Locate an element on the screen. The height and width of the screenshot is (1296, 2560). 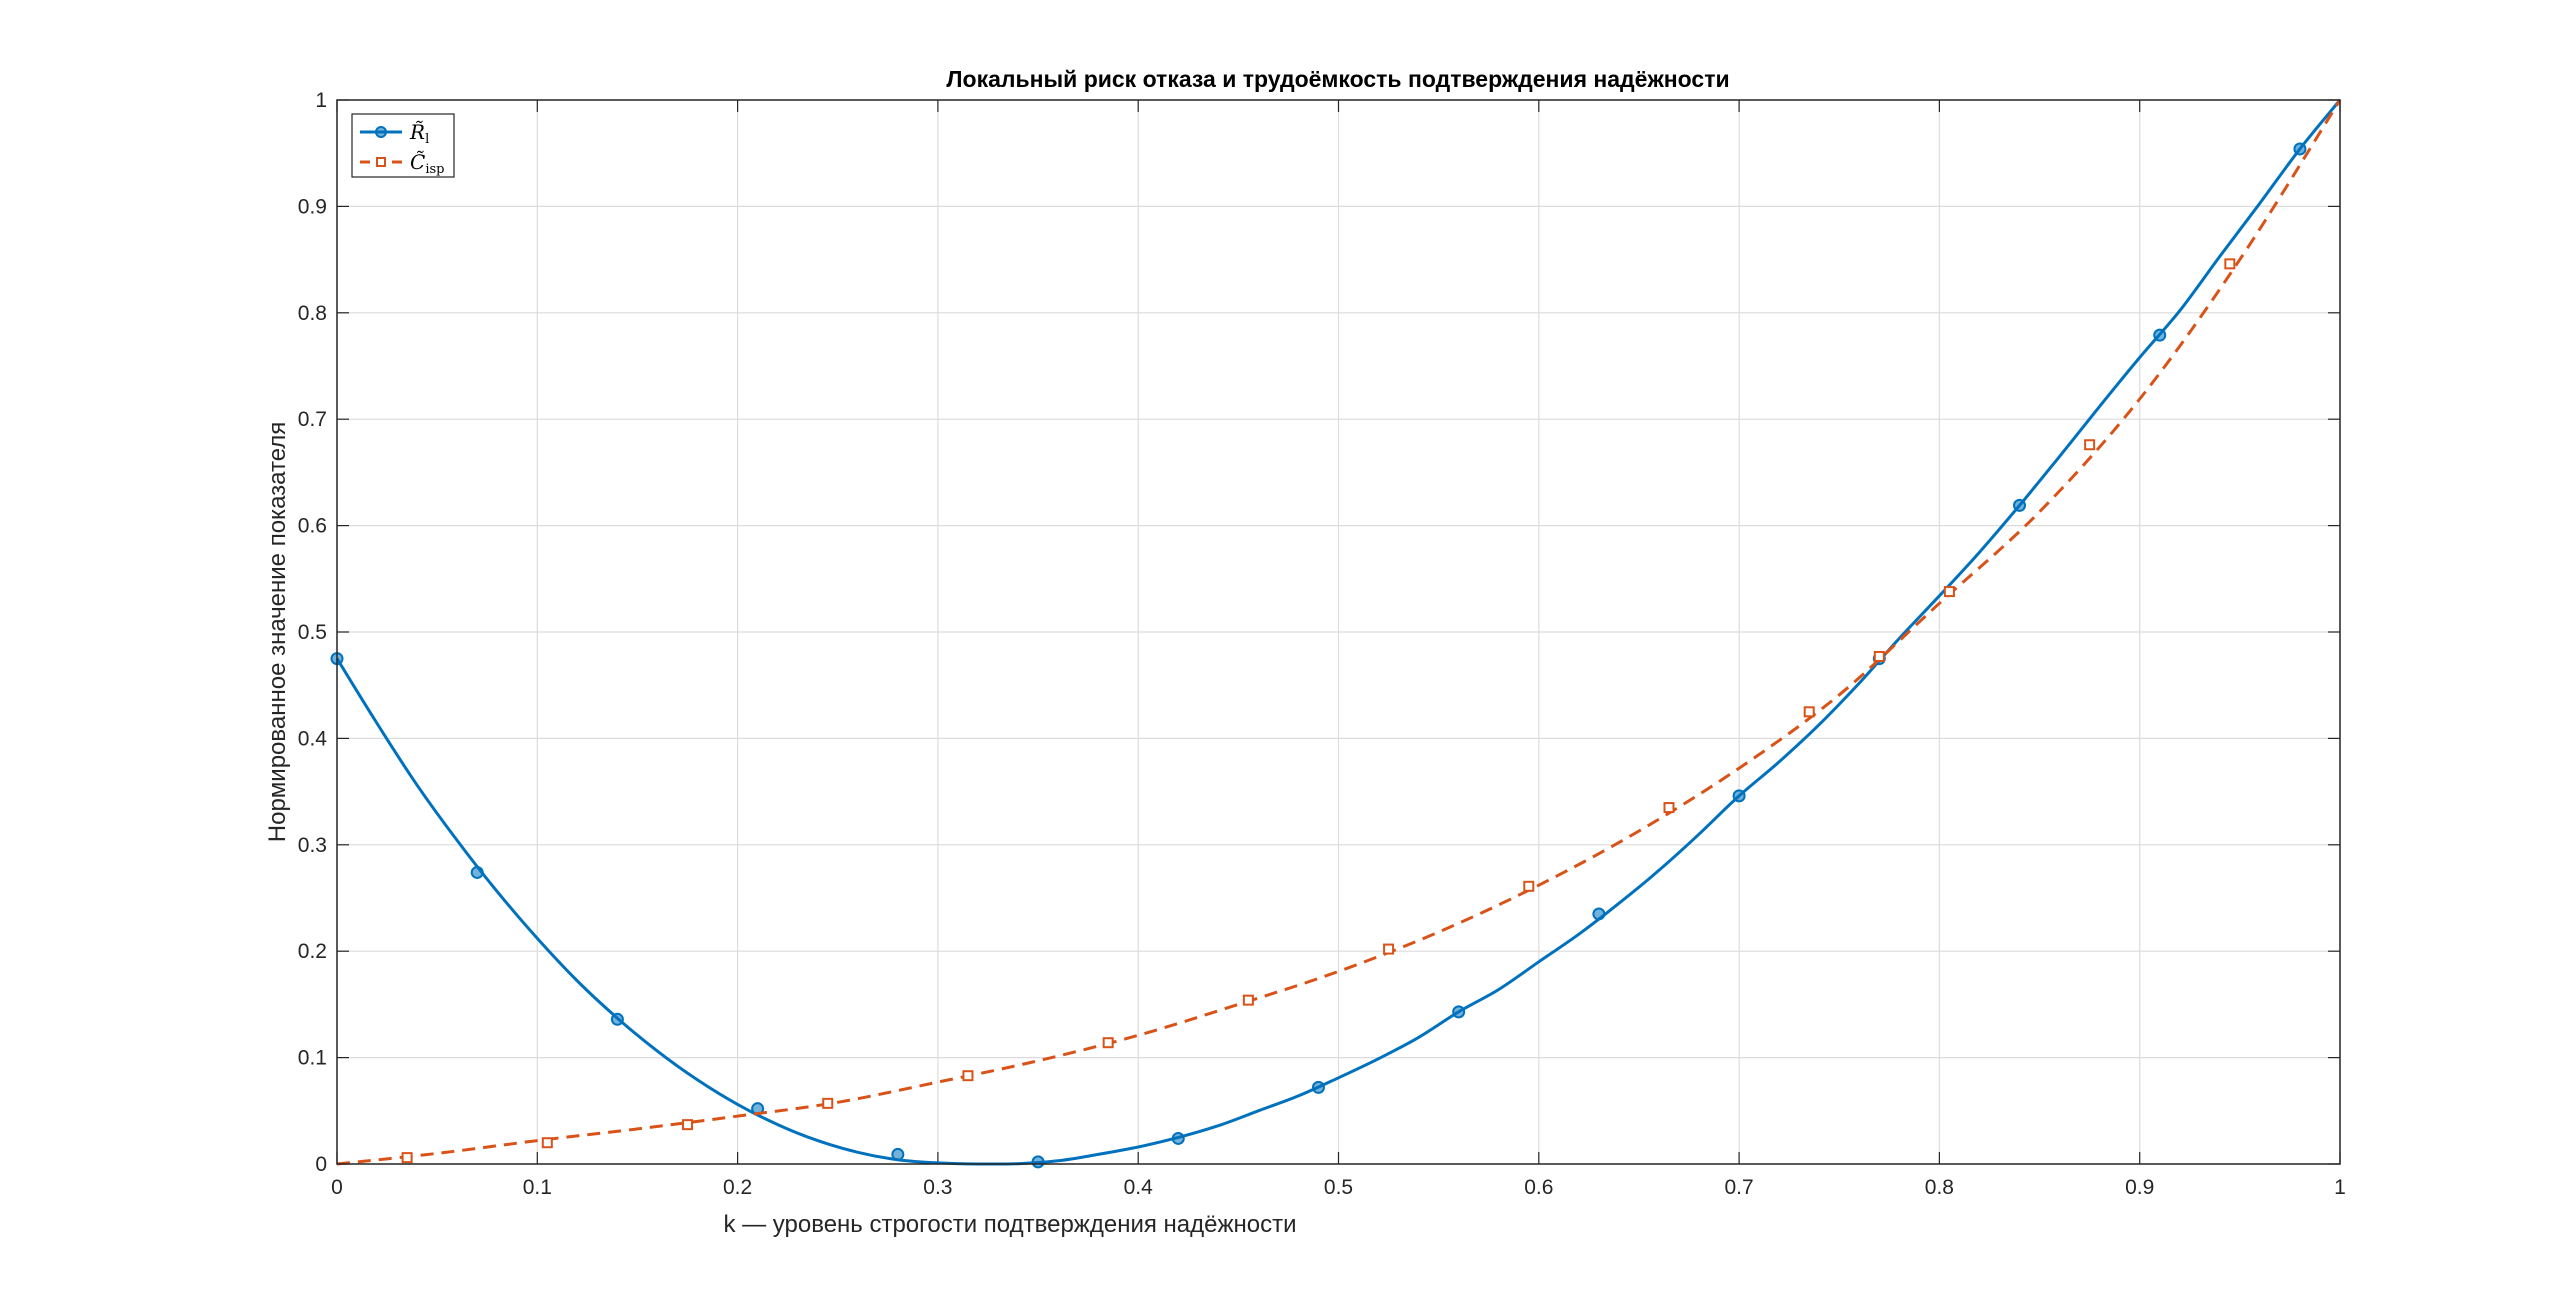
x-tick-label: 0.8 is located at coordinates (1939, 1187).